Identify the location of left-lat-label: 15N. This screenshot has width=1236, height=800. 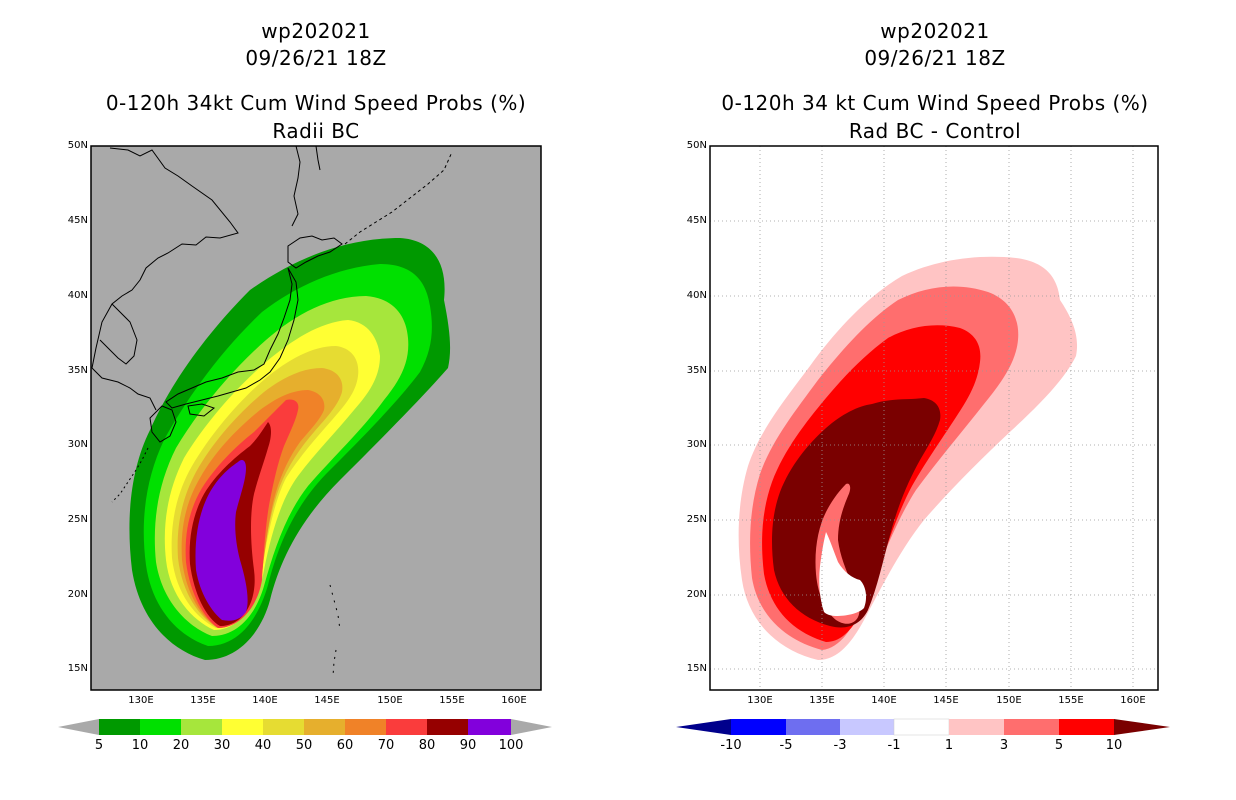
(77, 668).